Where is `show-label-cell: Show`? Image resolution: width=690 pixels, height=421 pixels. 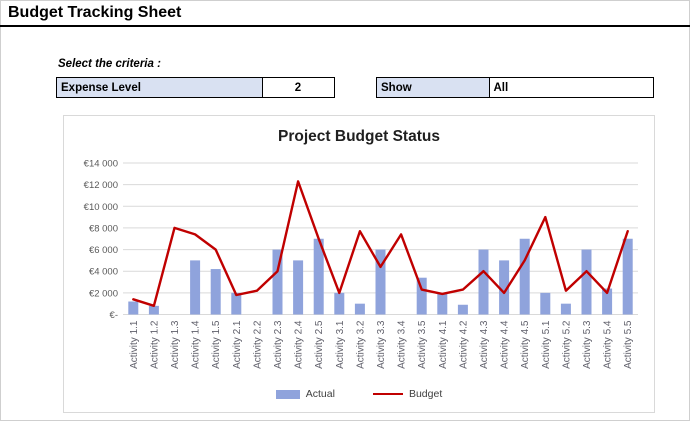
show-label-cell: Show is located at coordinates (433, 87).